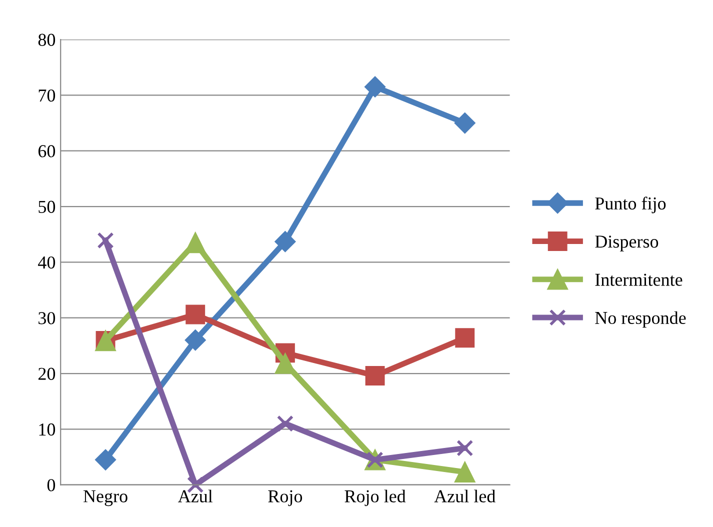  Describe the element at coordinates (285, 498) in the screenshot. I see `x-tick-label: Rojo` at that location.